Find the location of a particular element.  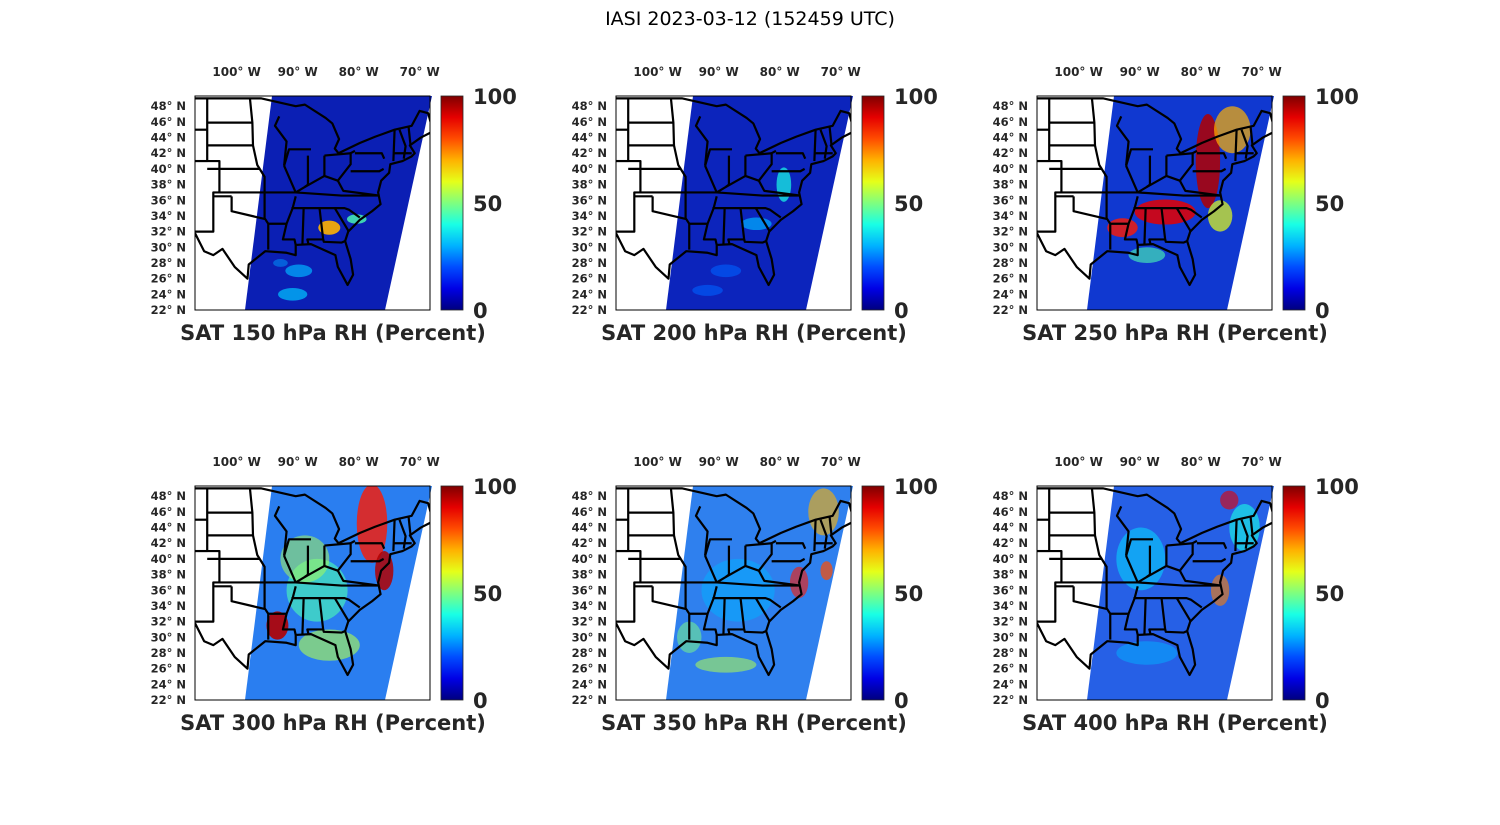

panel-title: SAT 150 hPa RH (Percent) is located at coordinates (333, 333).